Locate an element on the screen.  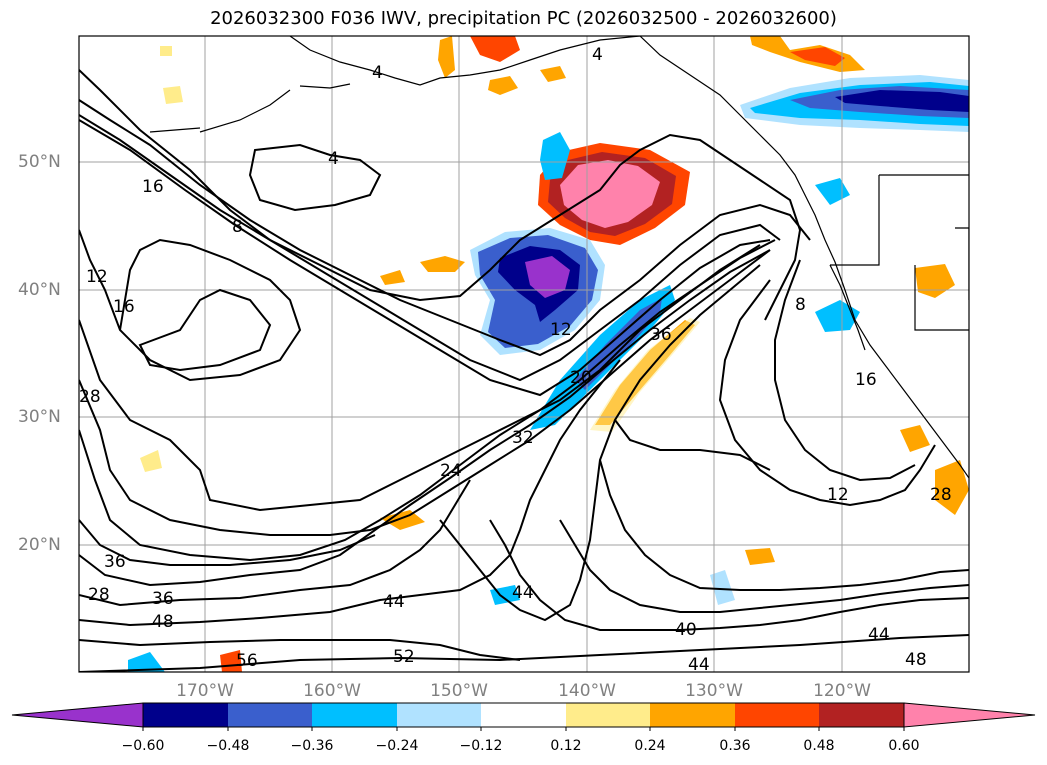
colorbar-tick-label: 0.12 is located at coordinates (566, 746).